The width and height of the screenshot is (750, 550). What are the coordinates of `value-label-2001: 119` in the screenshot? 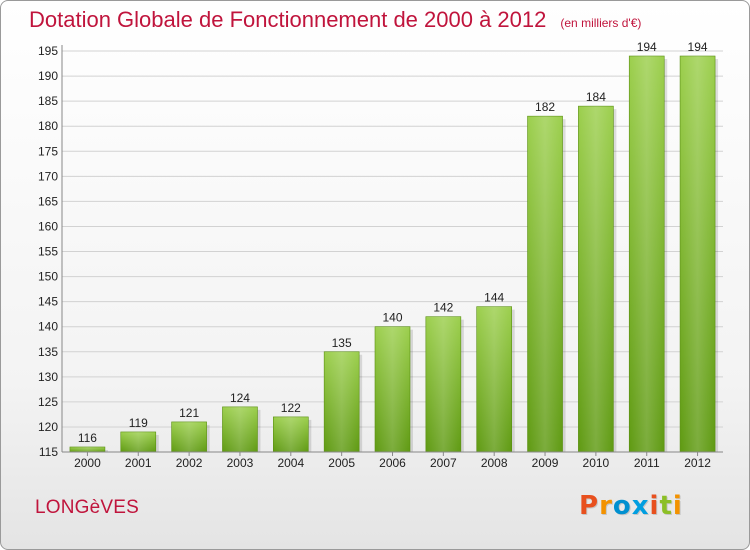 It's located at (138, 423).